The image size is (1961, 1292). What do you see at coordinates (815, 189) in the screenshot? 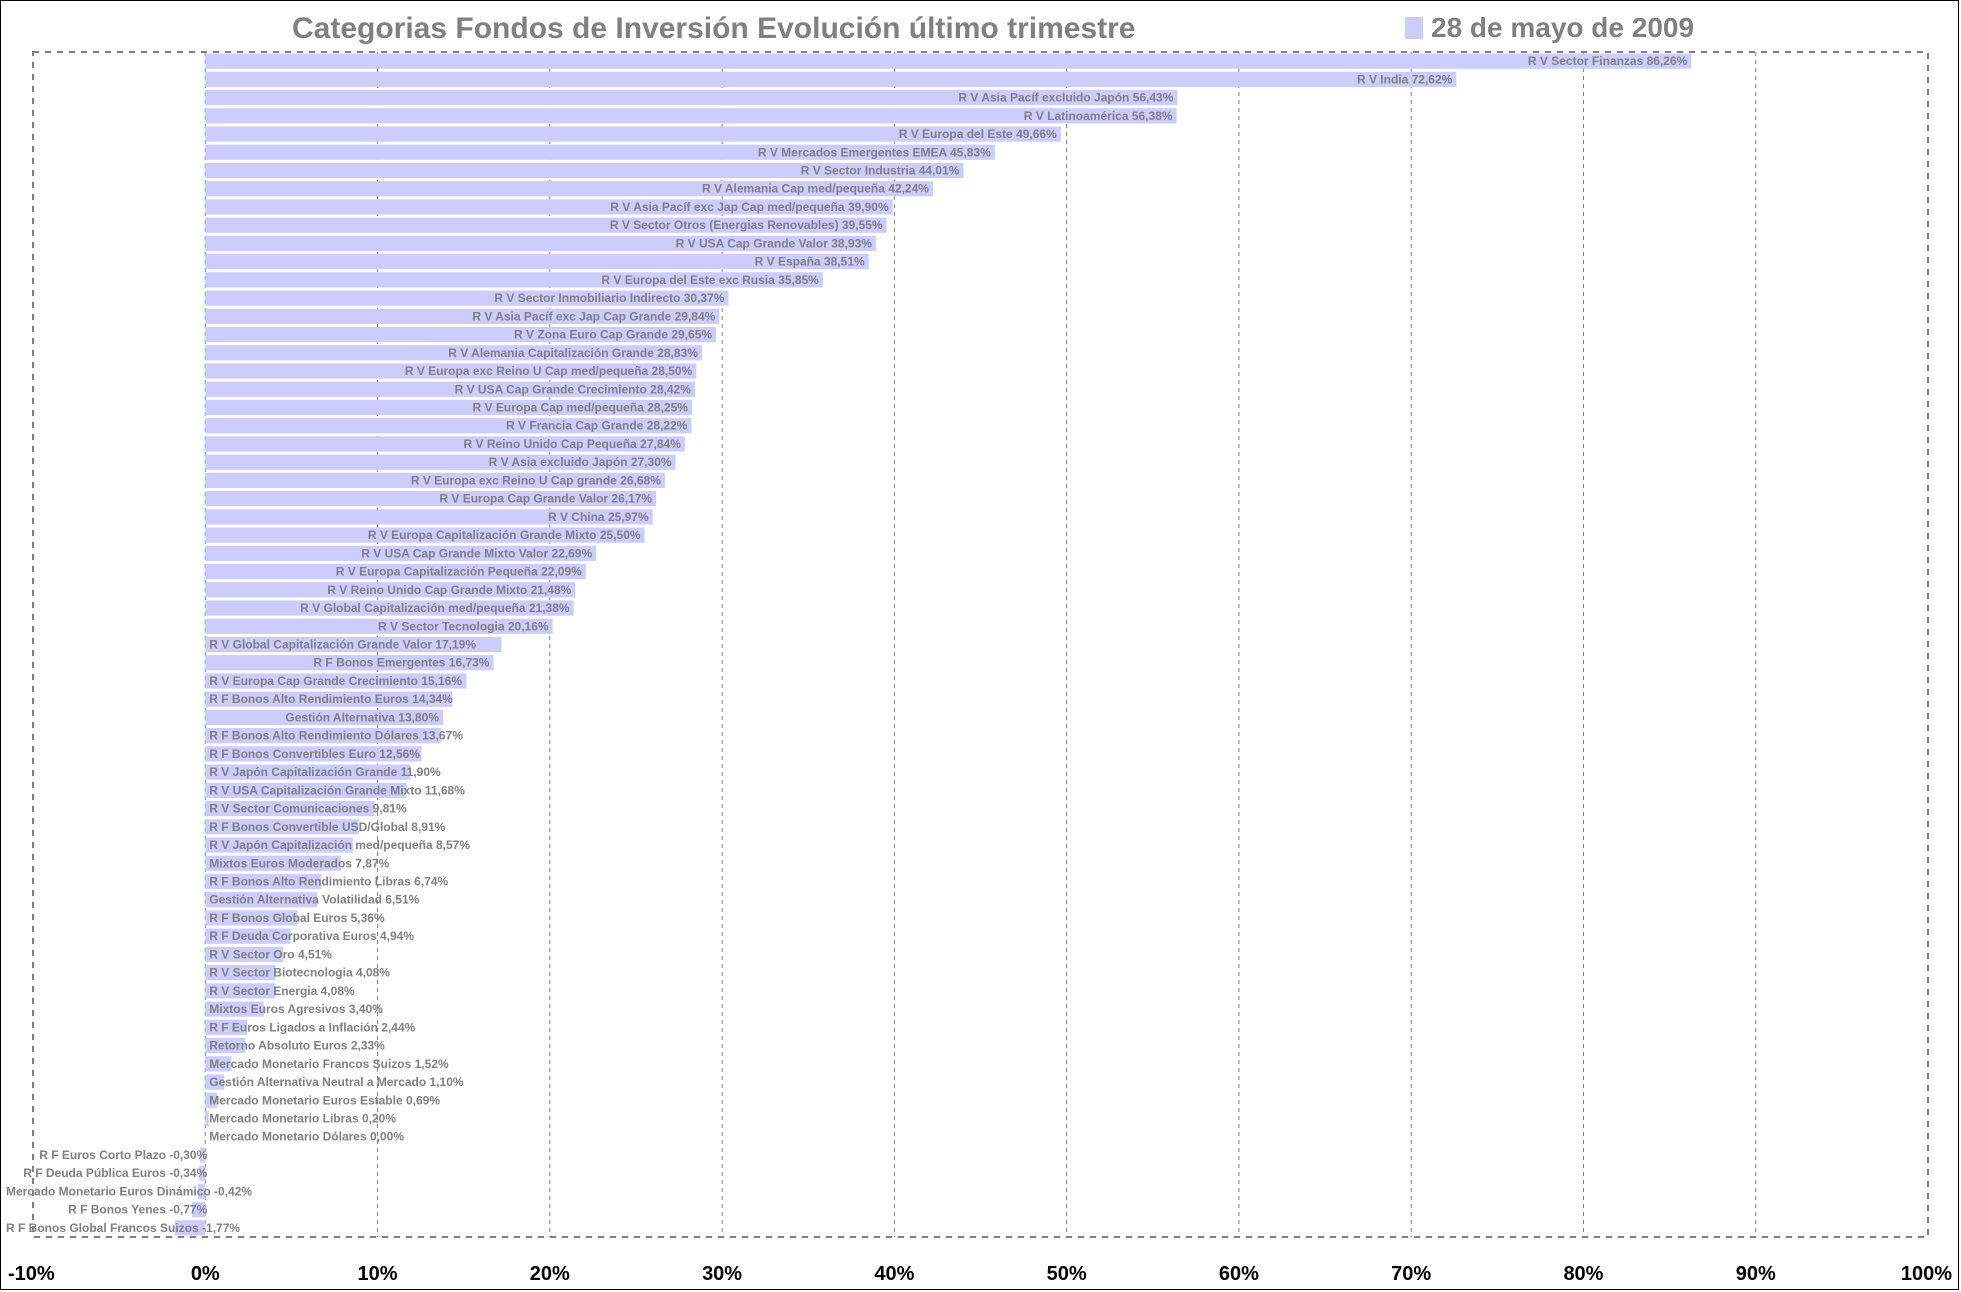
I see `bar-label: R V Alemania Cap med/pequeña 42,24%` at bounding box center [815, 189].